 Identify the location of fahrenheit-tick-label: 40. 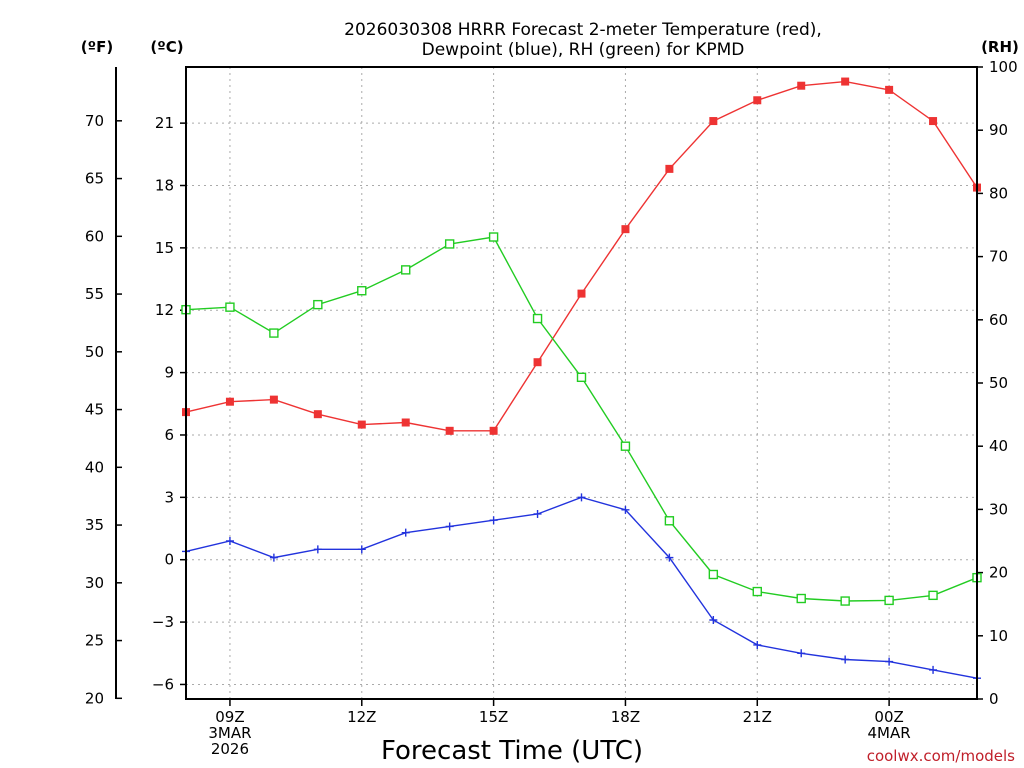
(94, 467).